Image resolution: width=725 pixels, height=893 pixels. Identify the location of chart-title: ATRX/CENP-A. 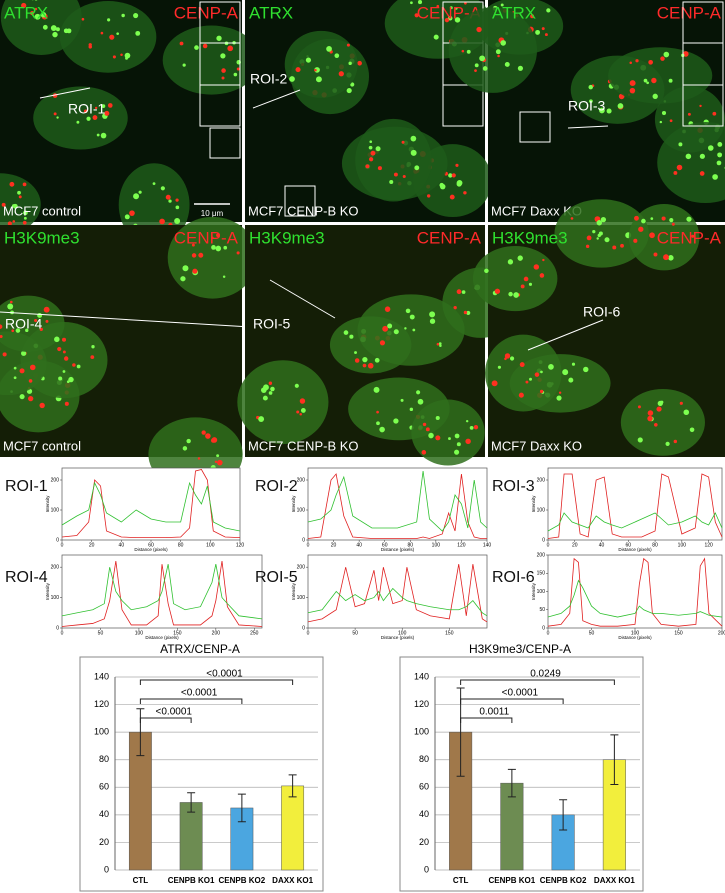
(200, 649).